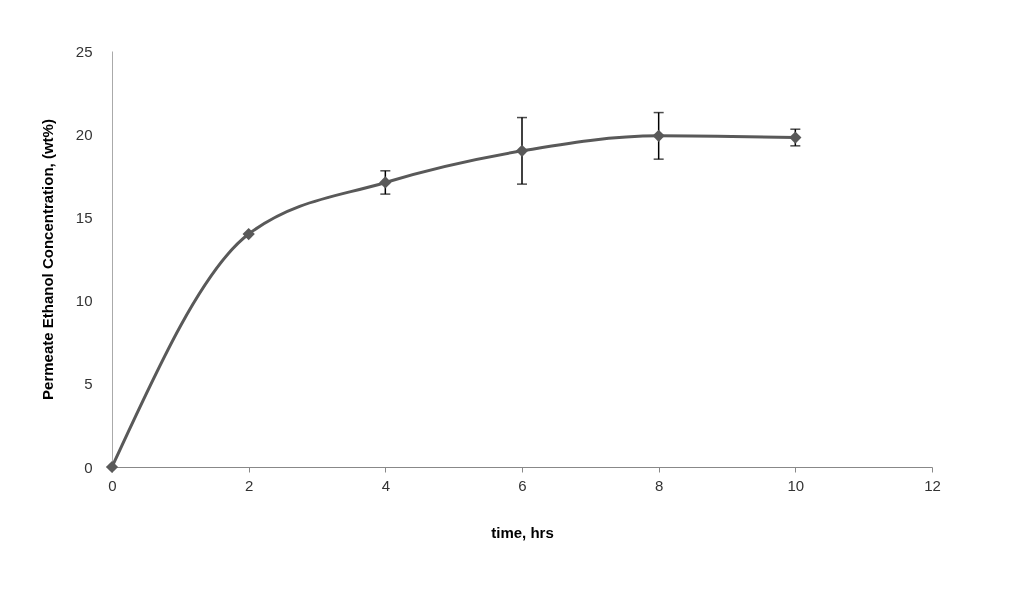 The height and width of the screenshot is (596, 1027). What do you see at coordinates (112, 485) in the screenshot?
I see `x-tick-label: 0` at bounding box center [112, 485].